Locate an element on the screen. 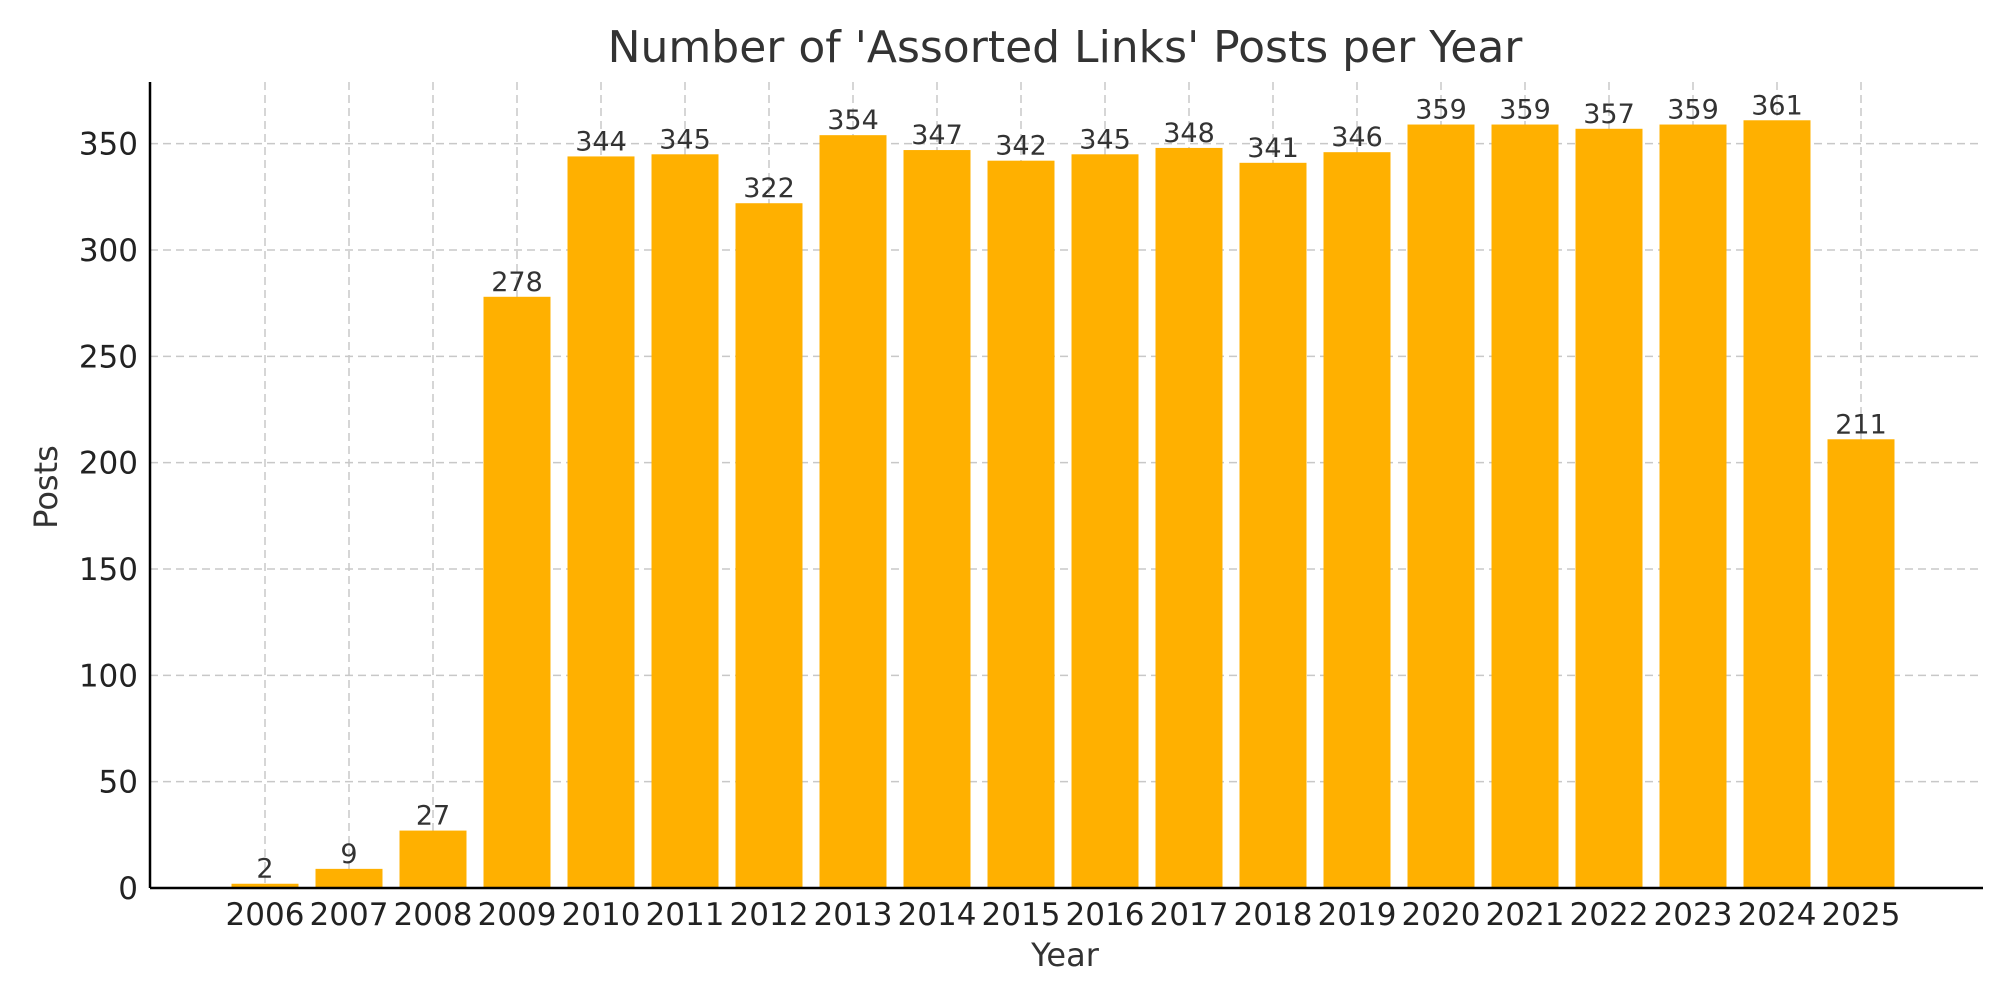 The image size is (2000, 1000). data-label-2009: 278 is located at coordinates (517, 282).